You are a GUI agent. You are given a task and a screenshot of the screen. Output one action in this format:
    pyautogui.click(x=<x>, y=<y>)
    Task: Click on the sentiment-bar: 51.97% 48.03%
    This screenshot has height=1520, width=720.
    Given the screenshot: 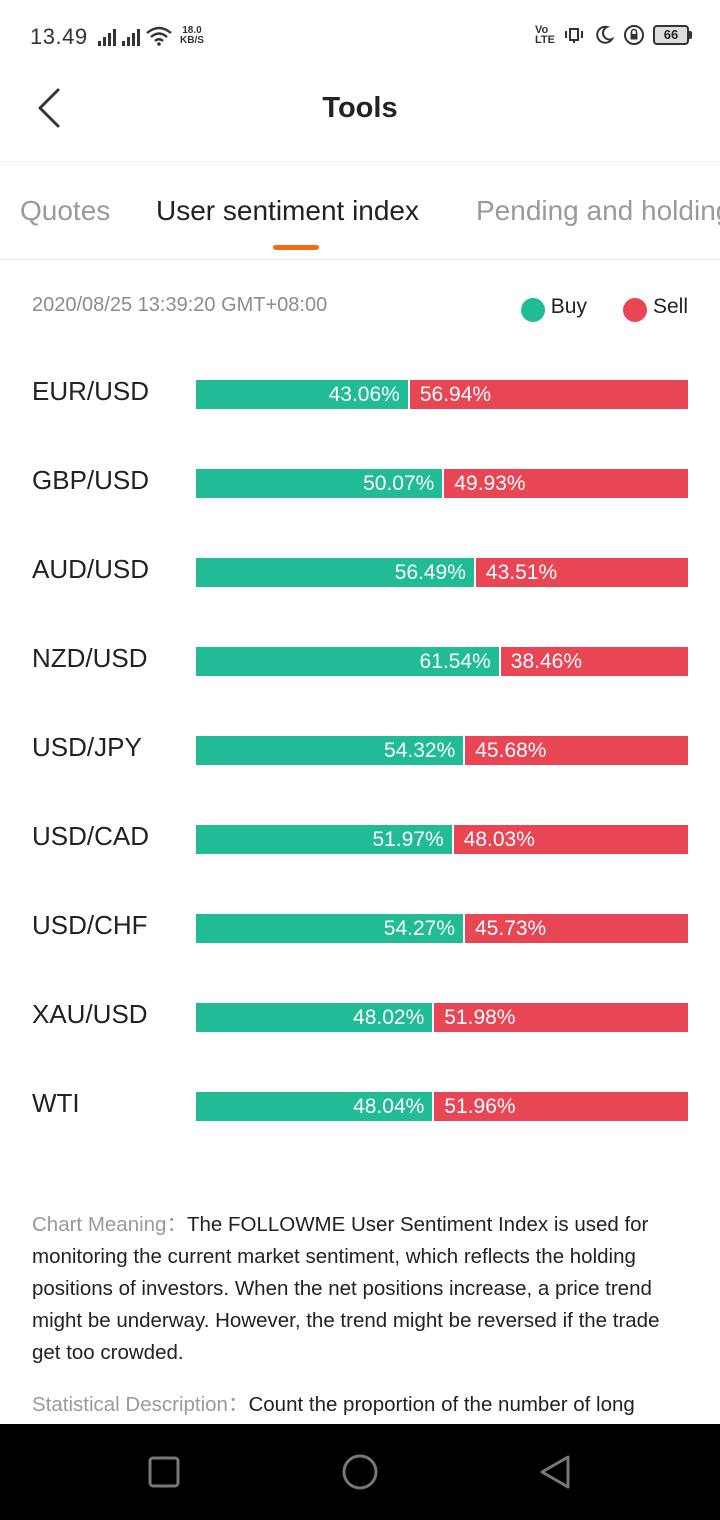 What is the action you would take?
    pyautogui.click(x=442, y=839)
    